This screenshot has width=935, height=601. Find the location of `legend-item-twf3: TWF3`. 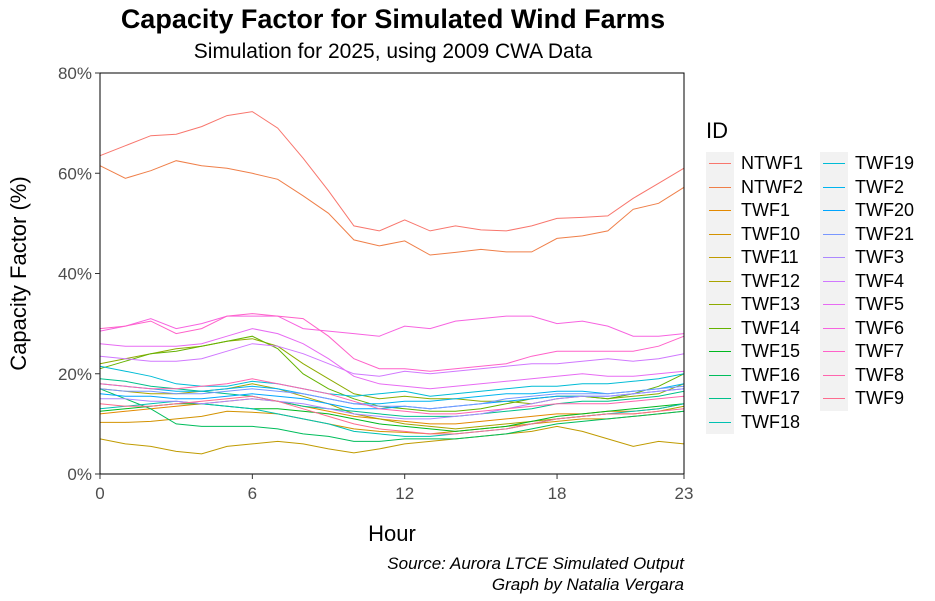

legend-item-twf3: TWF3 is located at coordinates (877, 258).